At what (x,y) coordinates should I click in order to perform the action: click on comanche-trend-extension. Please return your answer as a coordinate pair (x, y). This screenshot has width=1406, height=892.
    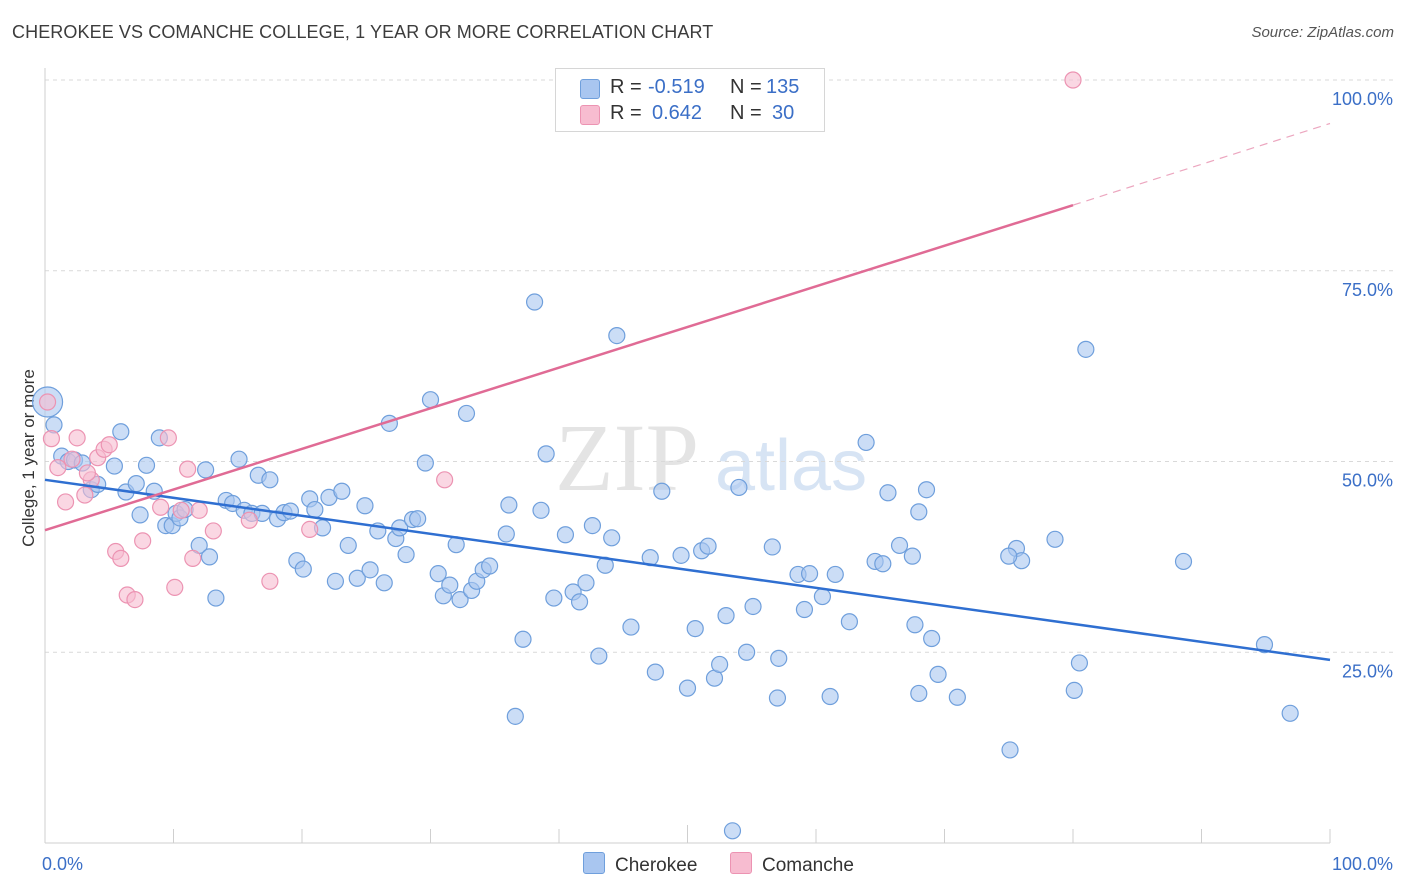
    Looking at the image, I should click on (1201, 164).